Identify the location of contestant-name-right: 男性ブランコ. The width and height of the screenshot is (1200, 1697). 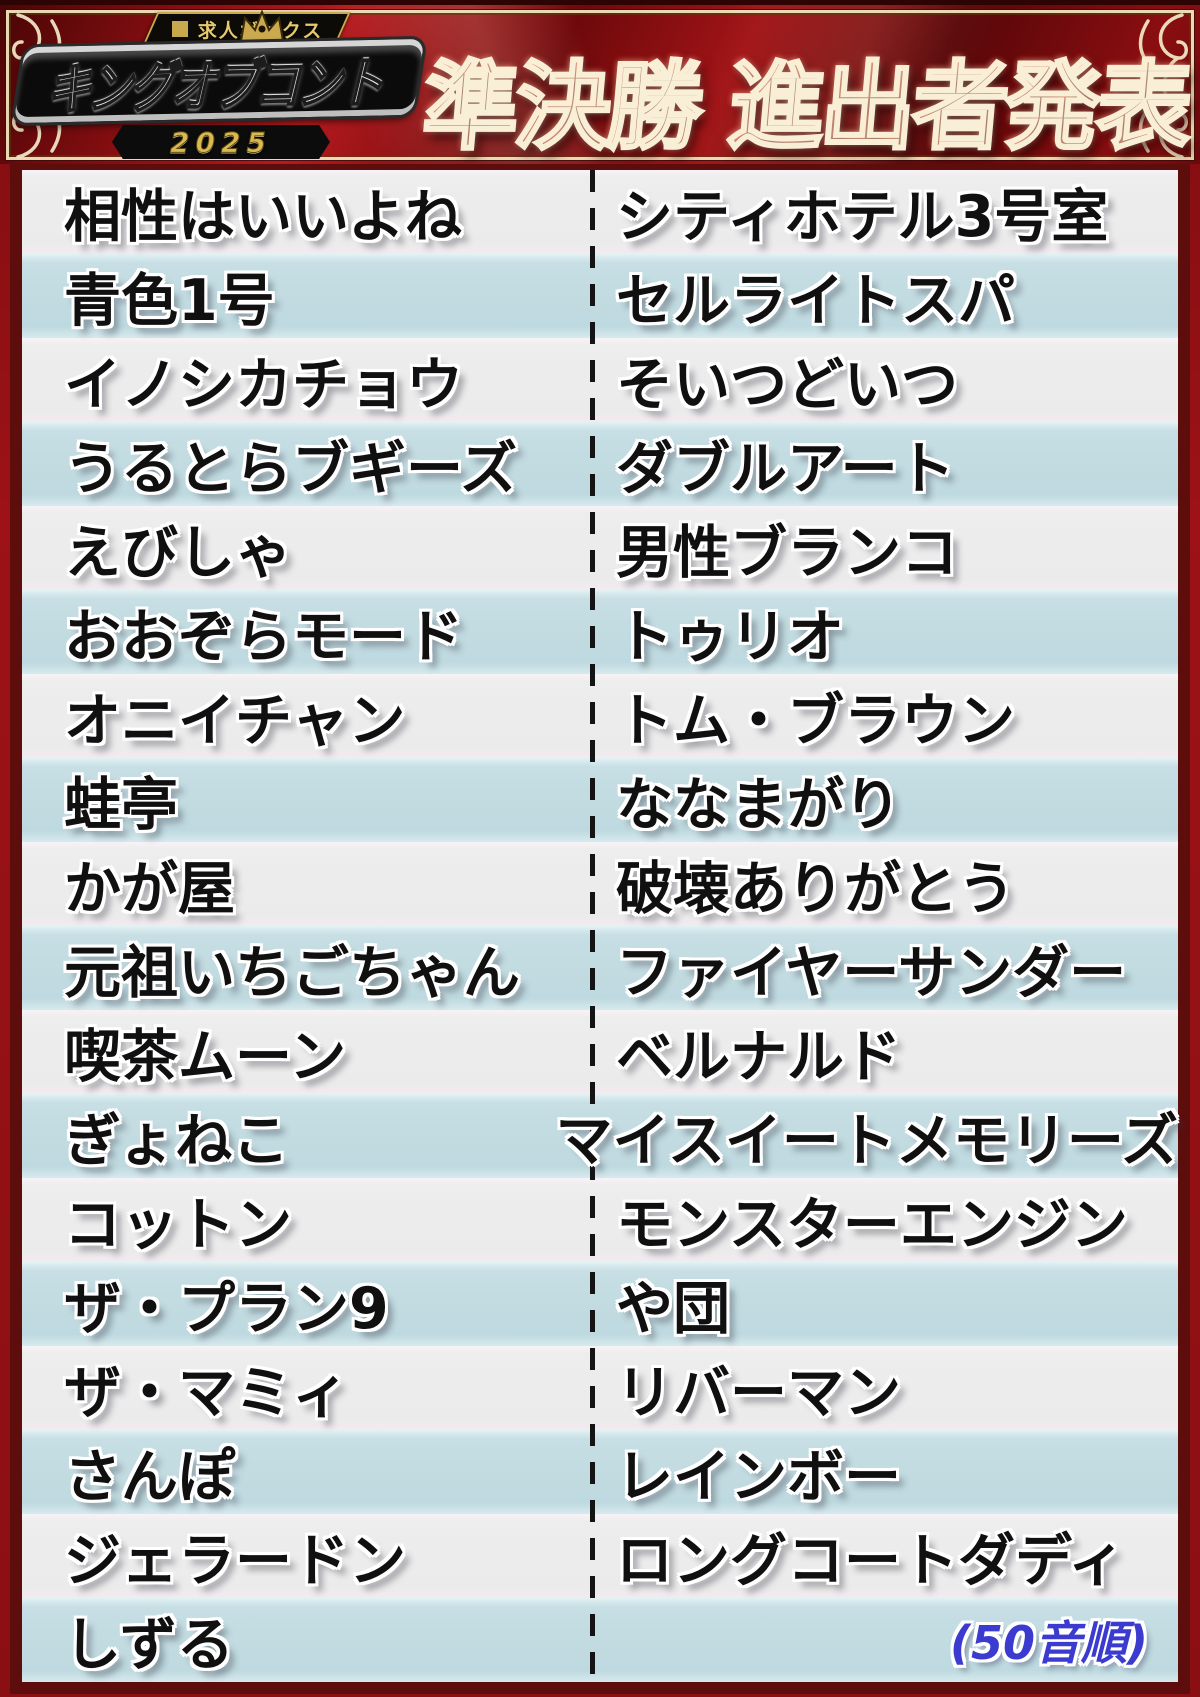
(787, 553).